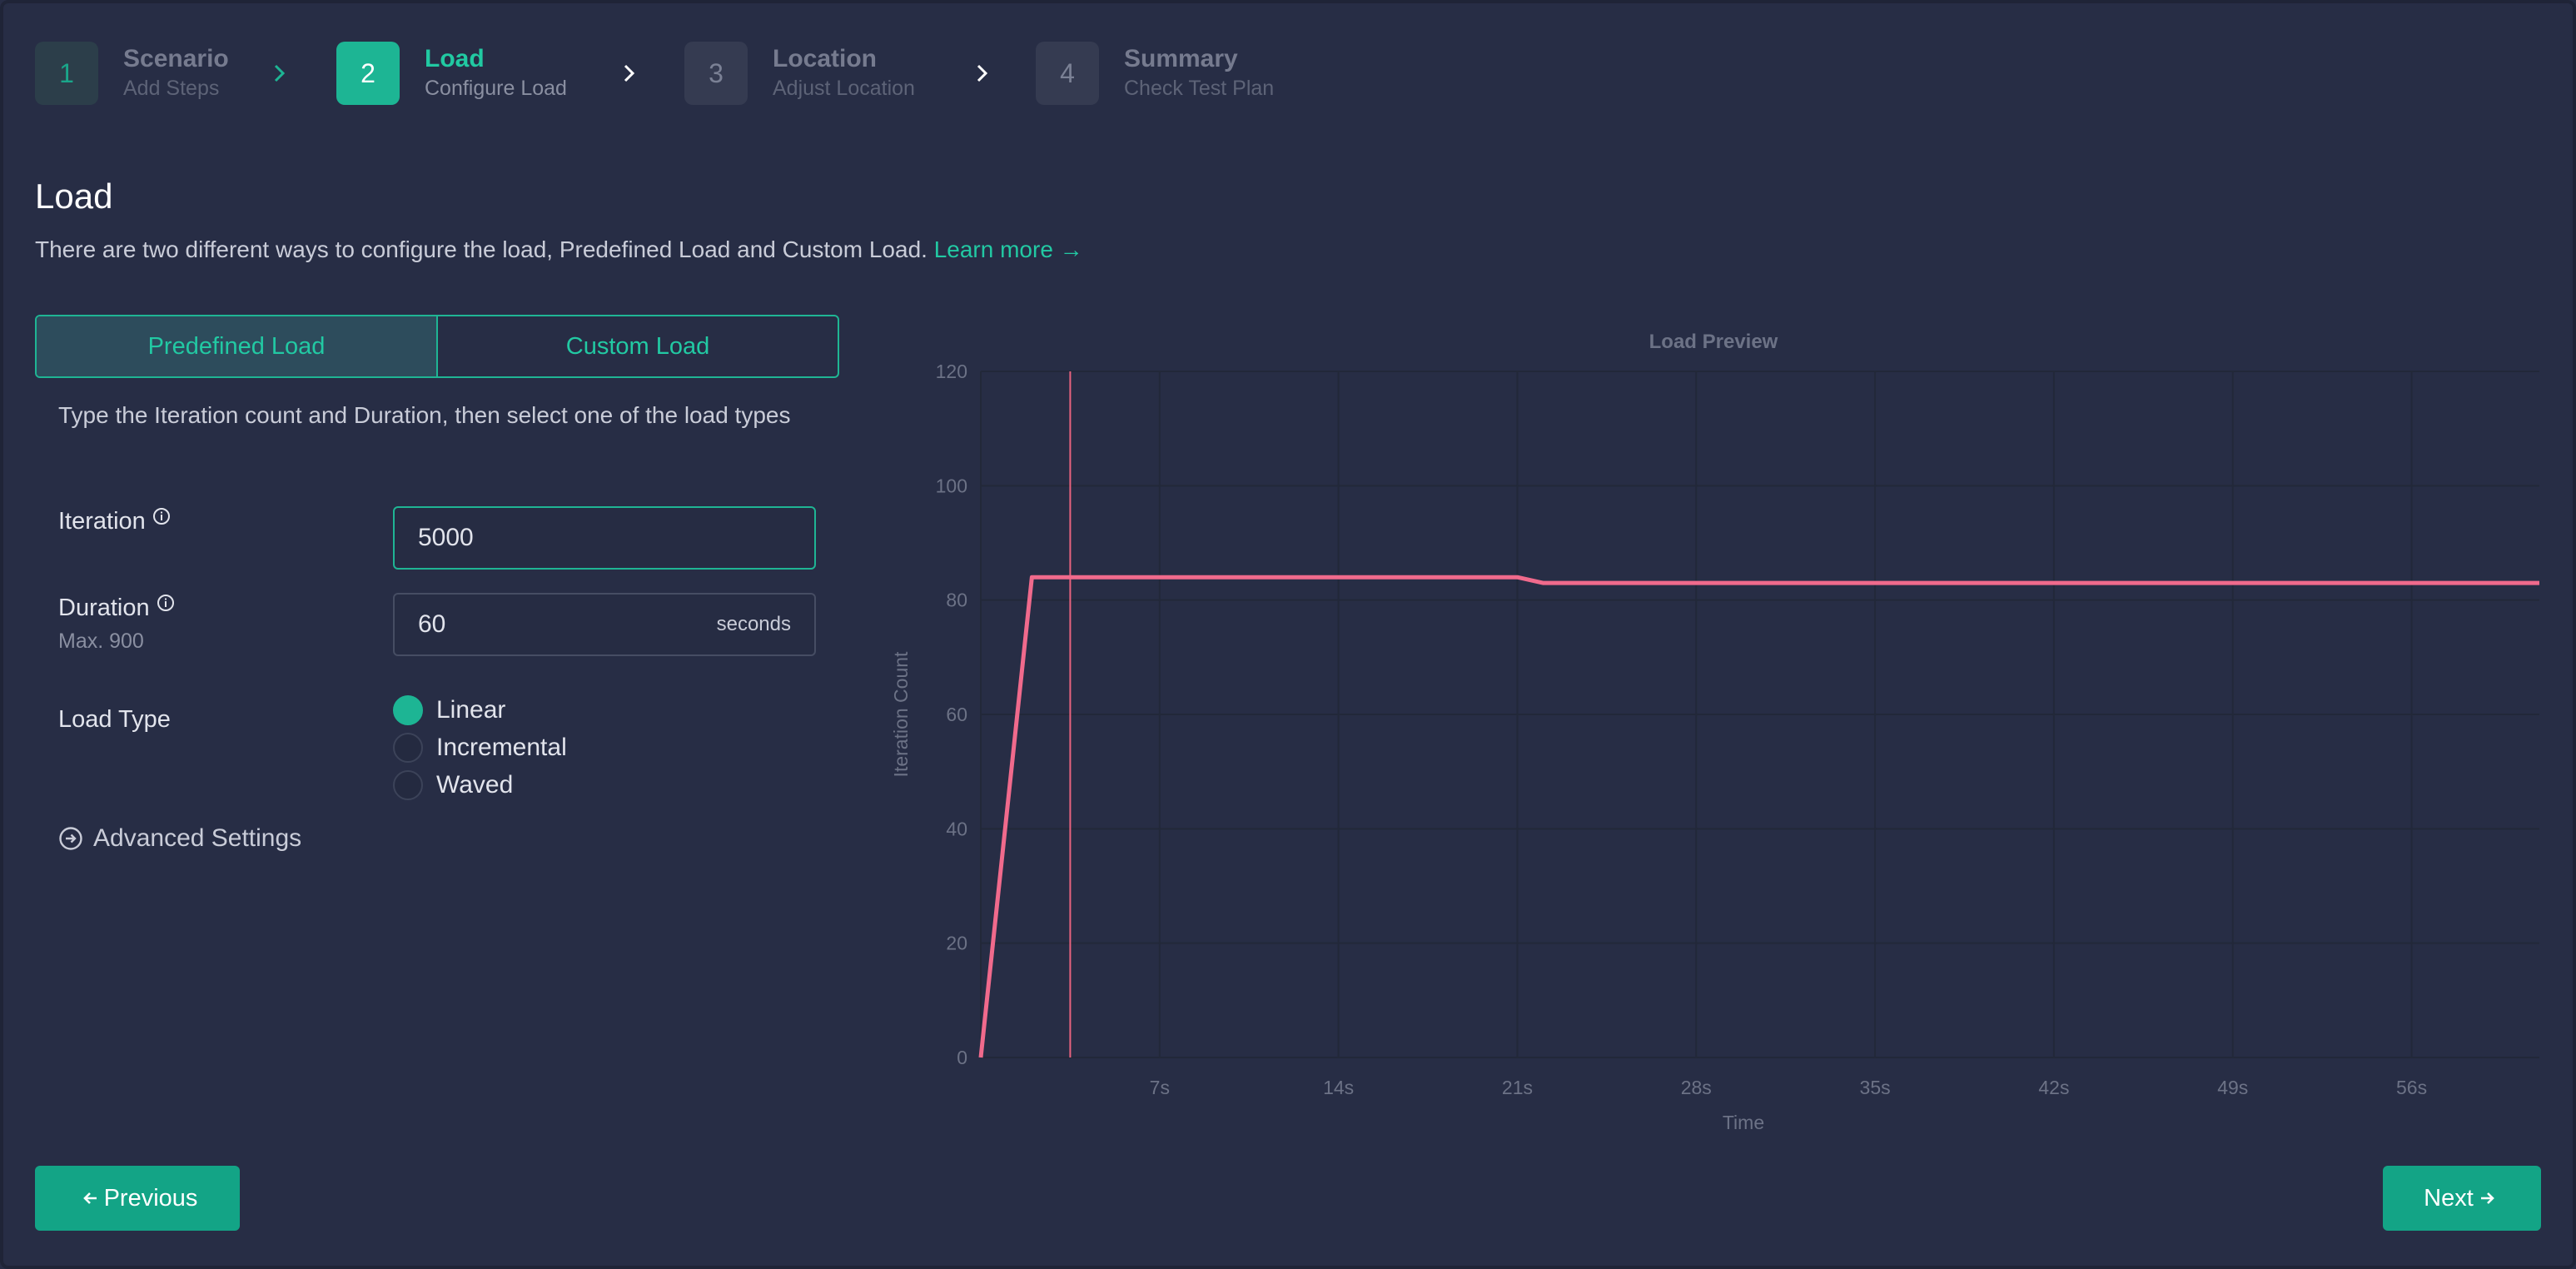  What do you see at coordinates (825, 58) in the screenshot?
I see `step-title: Location` at bounding box center [825, 58].